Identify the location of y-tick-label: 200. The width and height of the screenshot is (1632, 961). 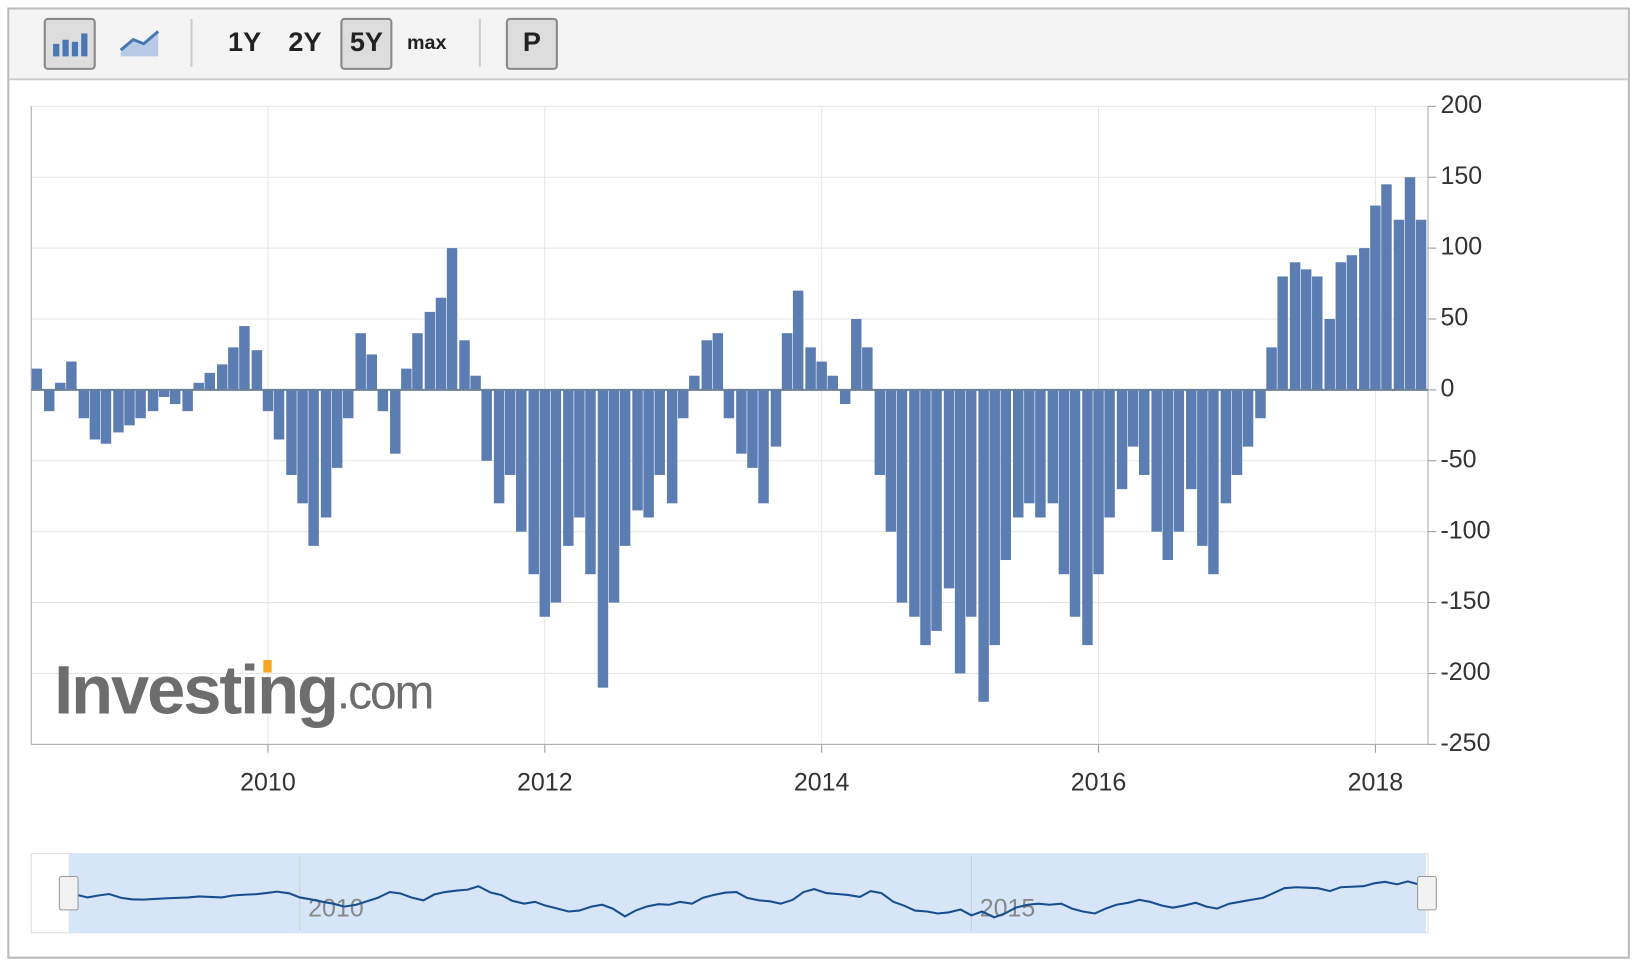
(1461, 105).